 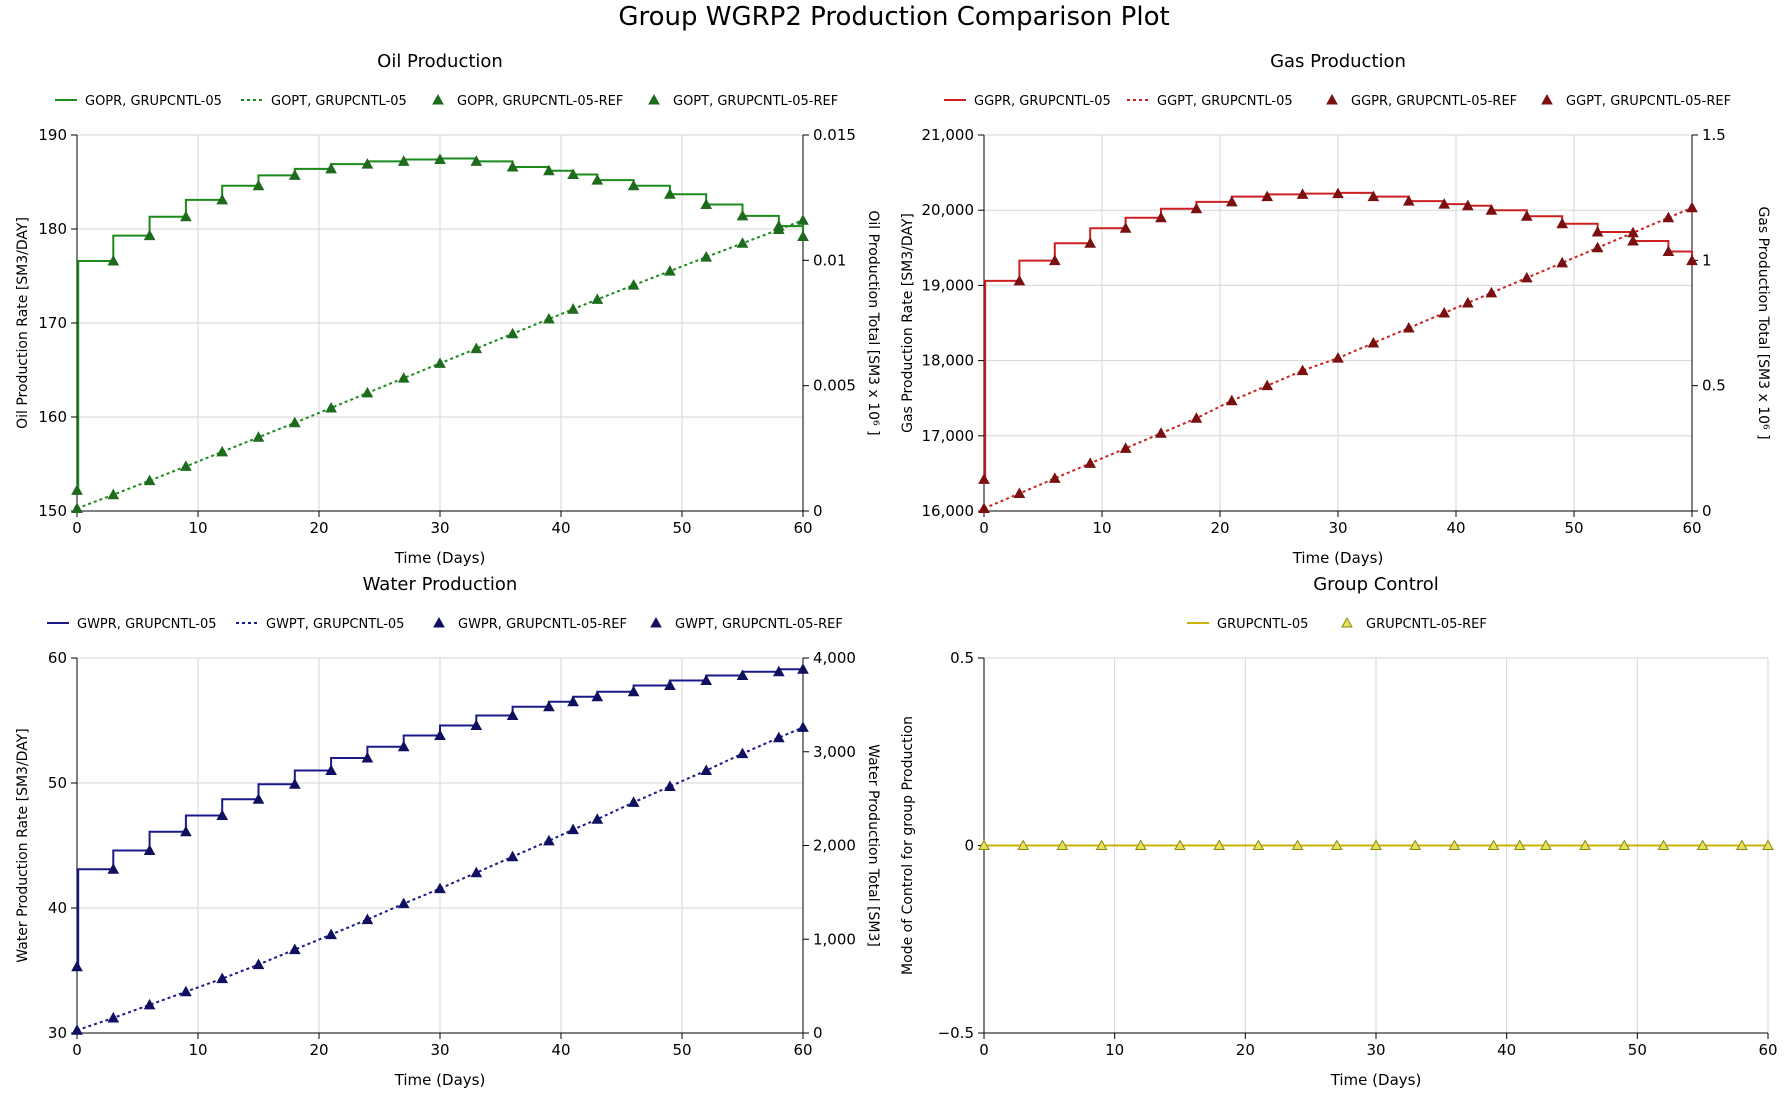 What do you see at coordinates (540, 101) in the screenshot?
I see `legend-label: GOPR, GRUPCNTL-05-REF` at bounding box center [540, 101].